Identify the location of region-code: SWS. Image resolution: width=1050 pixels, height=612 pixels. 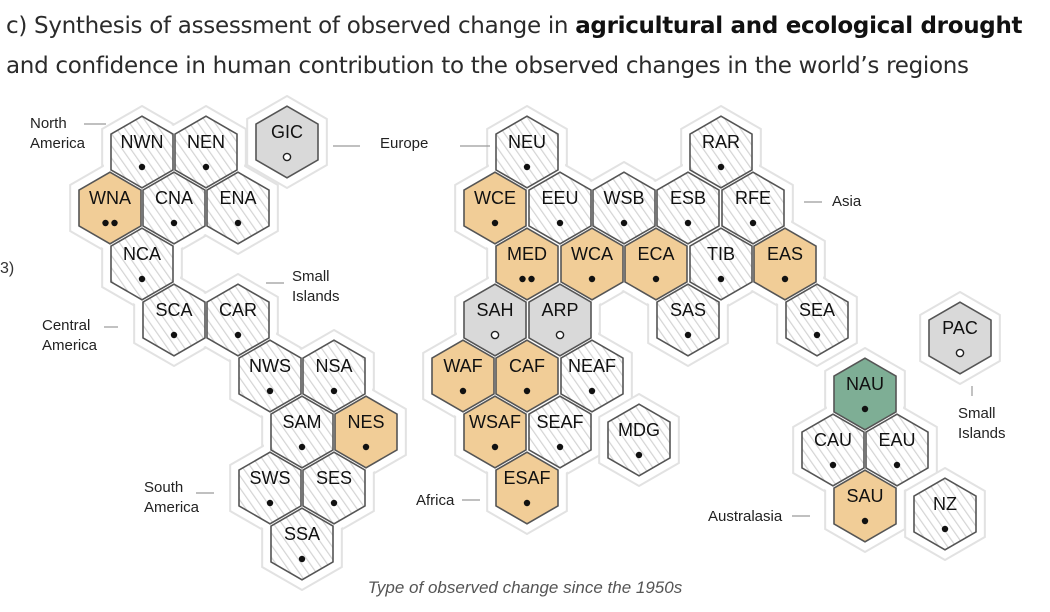
(269, 478).